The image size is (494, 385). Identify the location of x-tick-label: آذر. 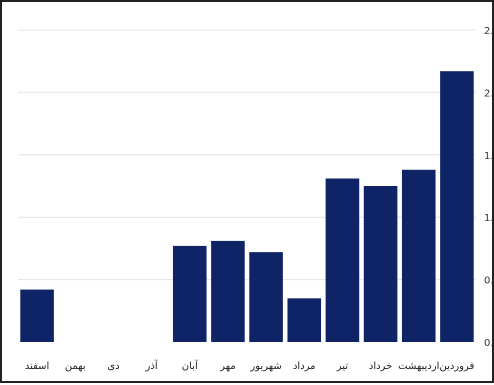
(152, 365).